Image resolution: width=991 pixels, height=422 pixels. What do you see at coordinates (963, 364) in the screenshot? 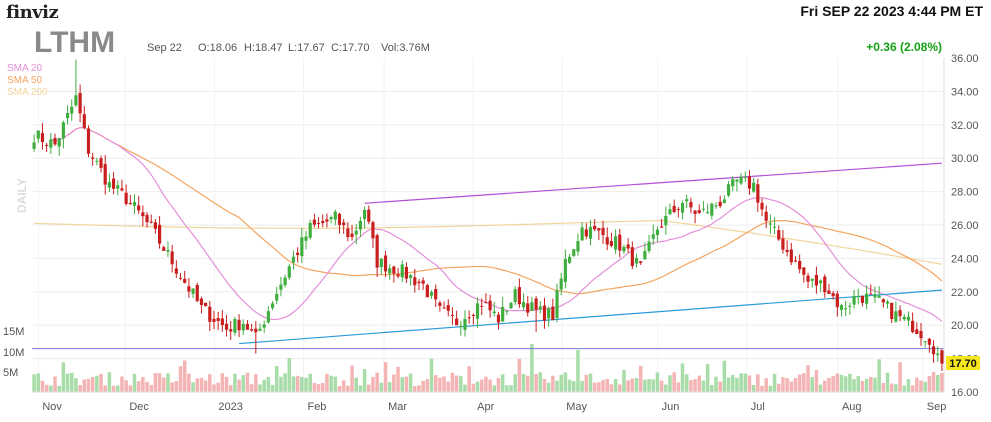
I see `last-price-label: 17.70` at bounding box center [963, 364].